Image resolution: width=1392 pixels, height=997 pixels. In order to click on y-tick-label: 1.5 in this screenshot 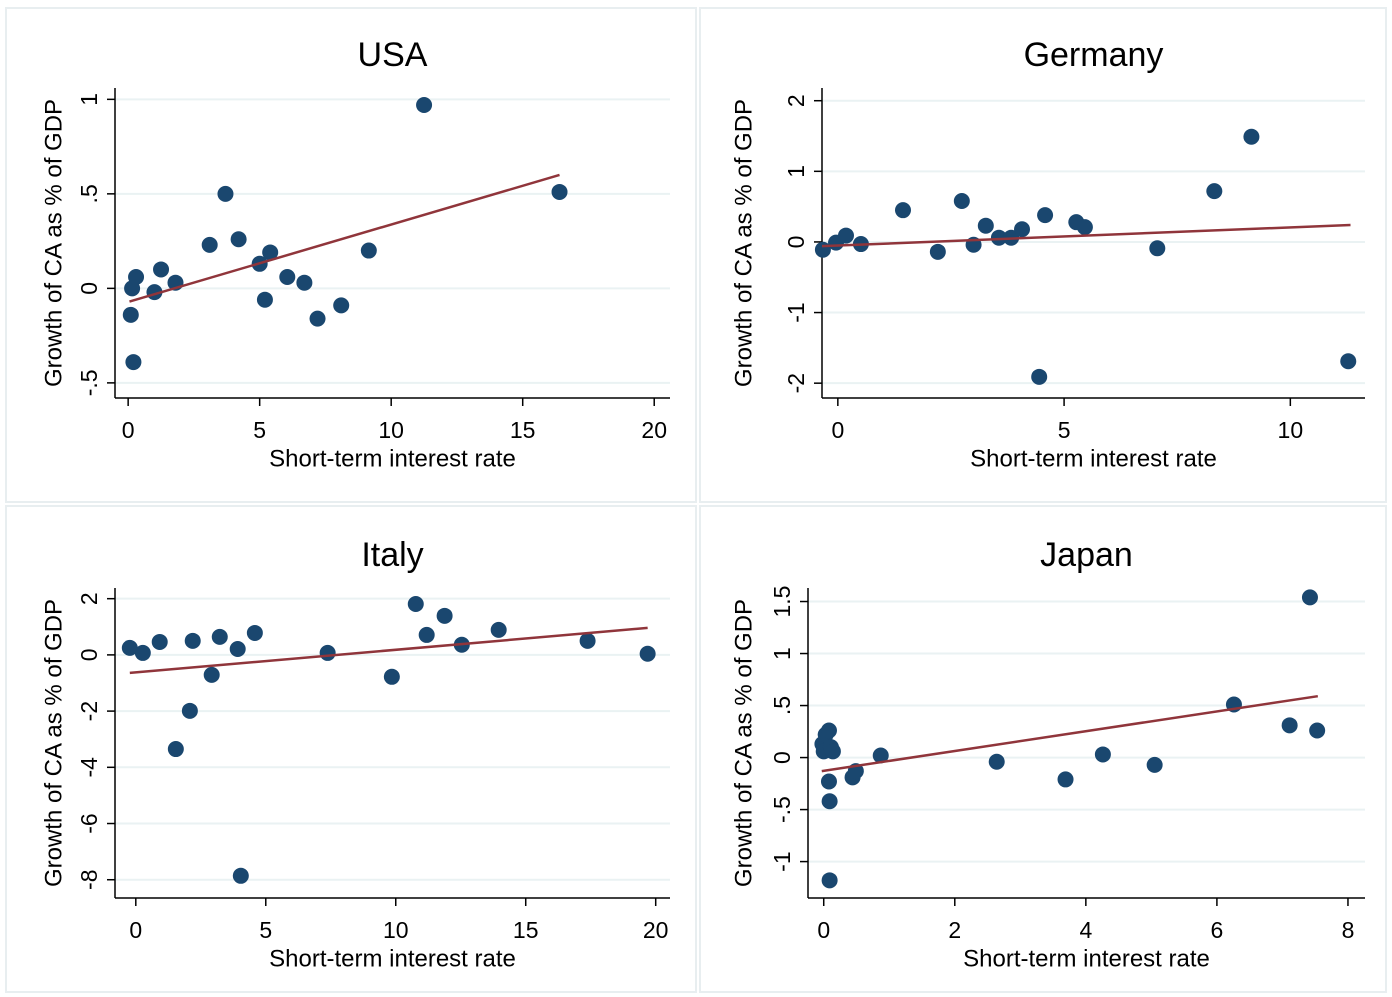, I will do `click(782, 602)`.